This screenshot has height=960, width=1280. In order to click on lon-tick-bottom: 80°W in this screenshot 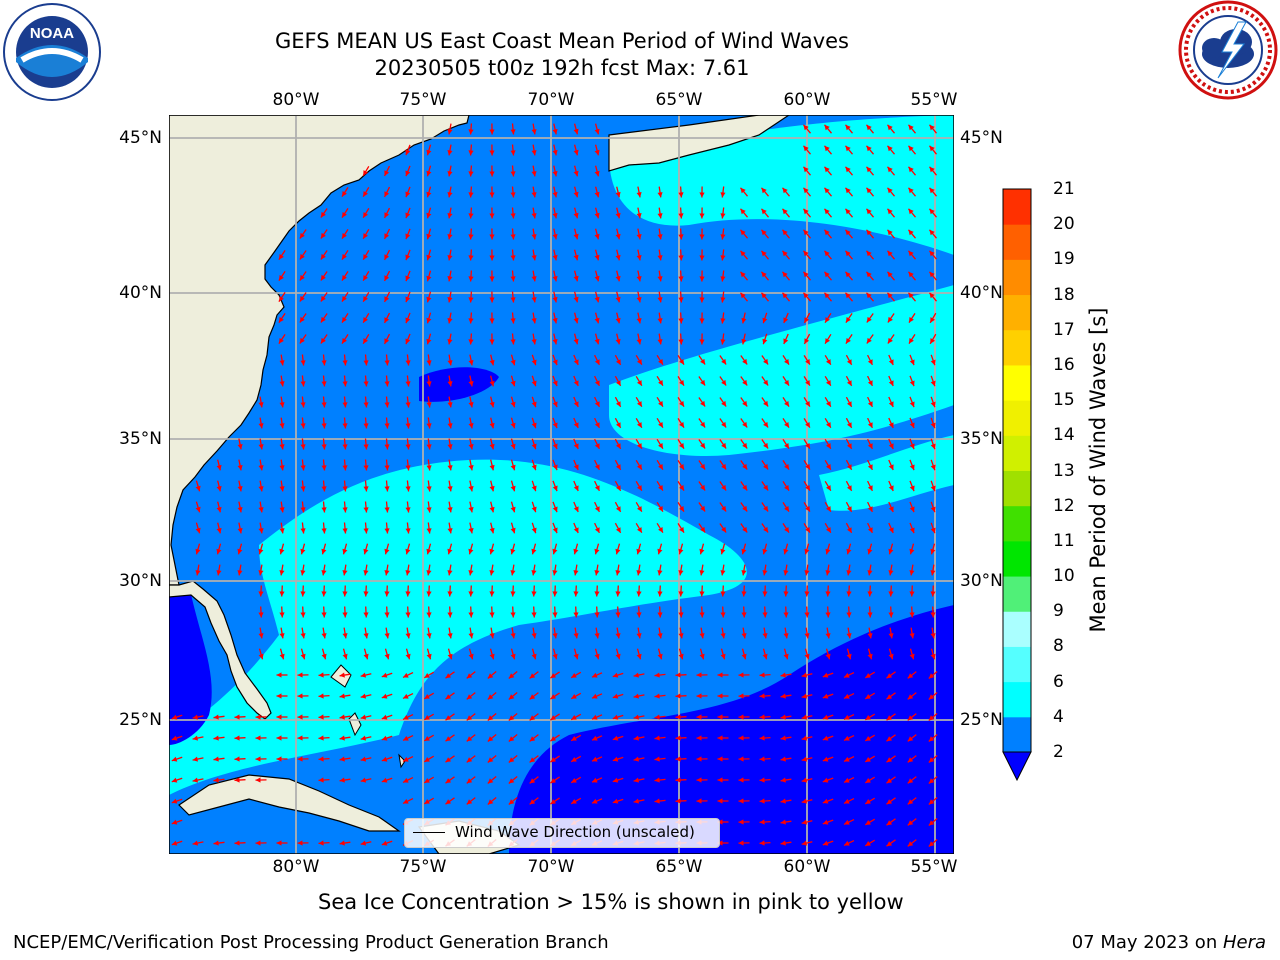, I will do `click(296, 867)`.